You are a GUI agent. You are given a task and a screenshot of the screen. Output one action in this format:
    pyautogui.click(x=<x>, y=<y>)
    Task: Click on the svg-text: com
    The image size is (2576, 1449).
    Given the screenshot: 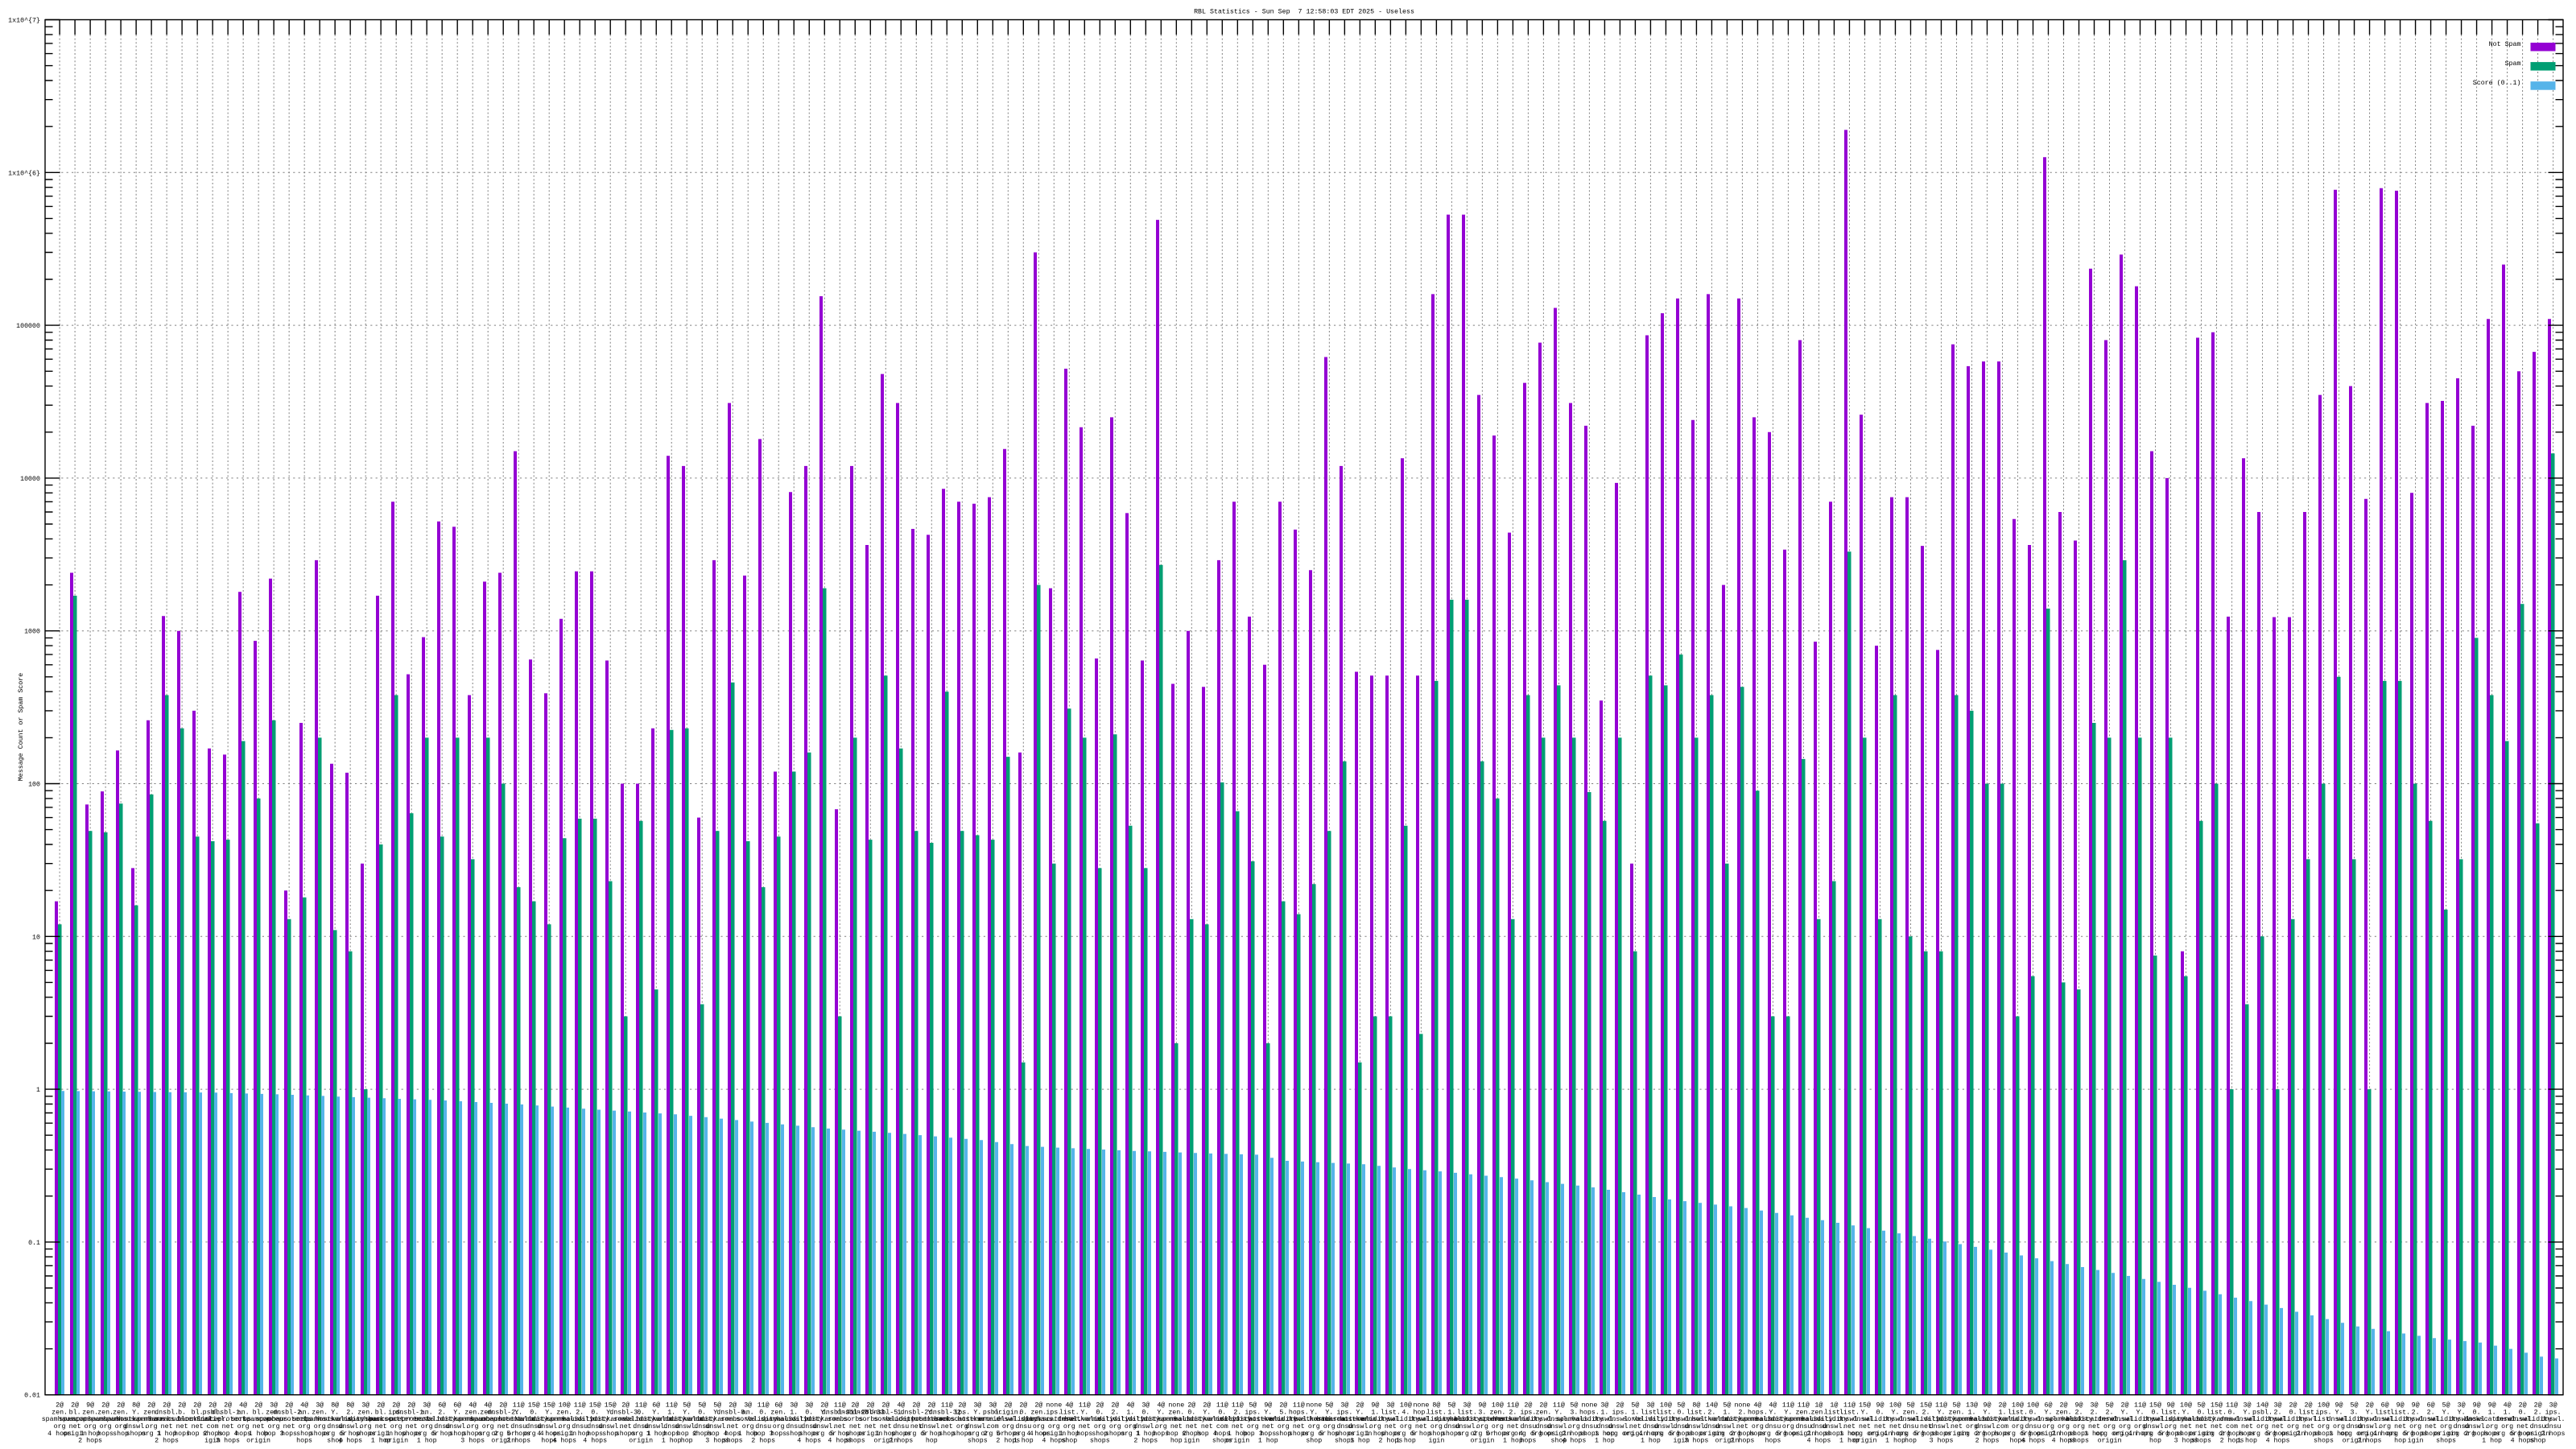 What is the action you would take?
    pyautogui.click(x=993, y=1426)
    